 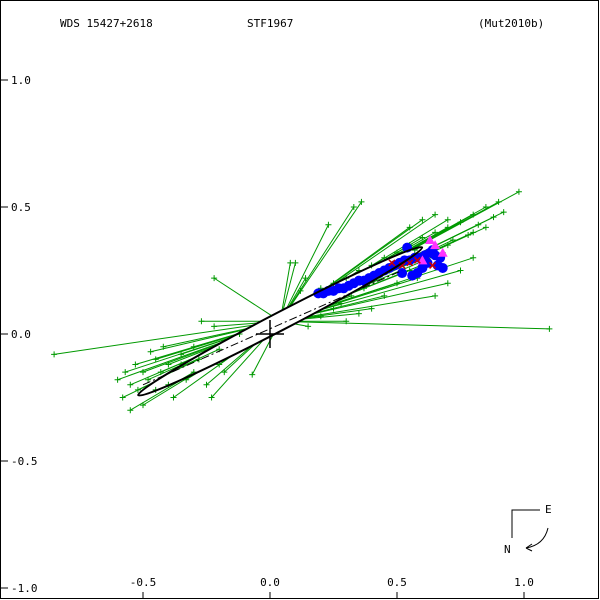 I want to click on header-ref: (Mut2010b), so click(x=511, y=23).